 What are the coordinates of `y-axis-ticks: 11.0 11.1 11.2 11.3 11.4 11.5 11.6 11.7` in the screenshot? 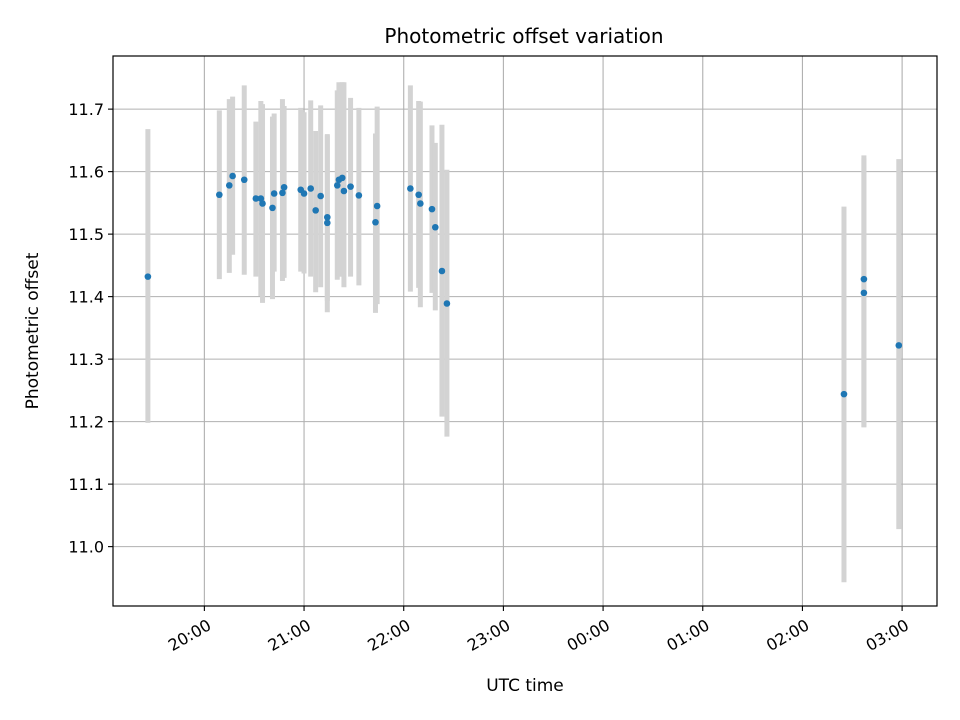 It's located at (90, 328).